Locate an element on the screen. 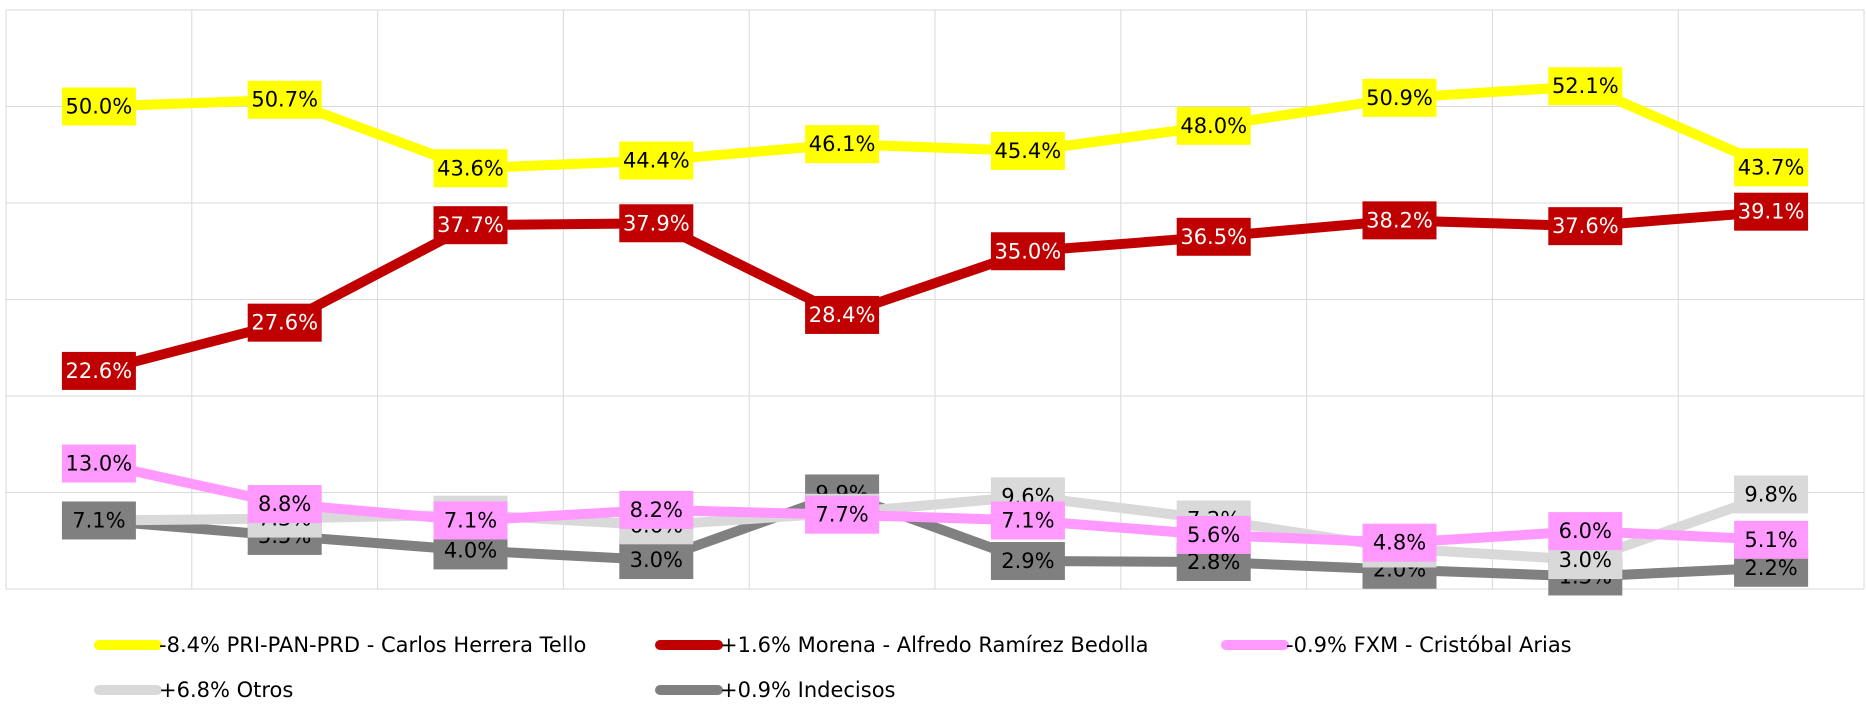 This screenshot has height=706, width=1866. legend-label: +6.8% Otros is located at coordinates (226, 690).